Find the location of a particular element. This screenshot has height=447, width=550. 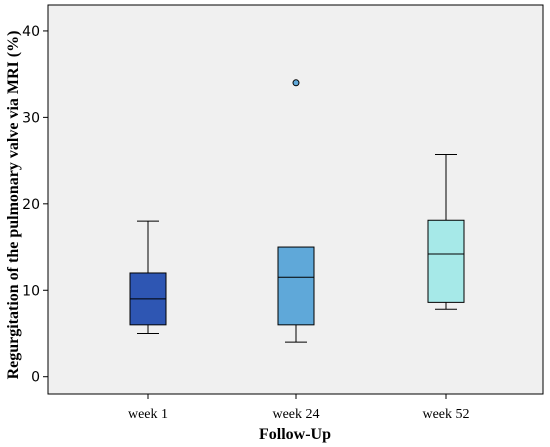

x-axis-title: Follow-Up is located at coordinates (295, 434).